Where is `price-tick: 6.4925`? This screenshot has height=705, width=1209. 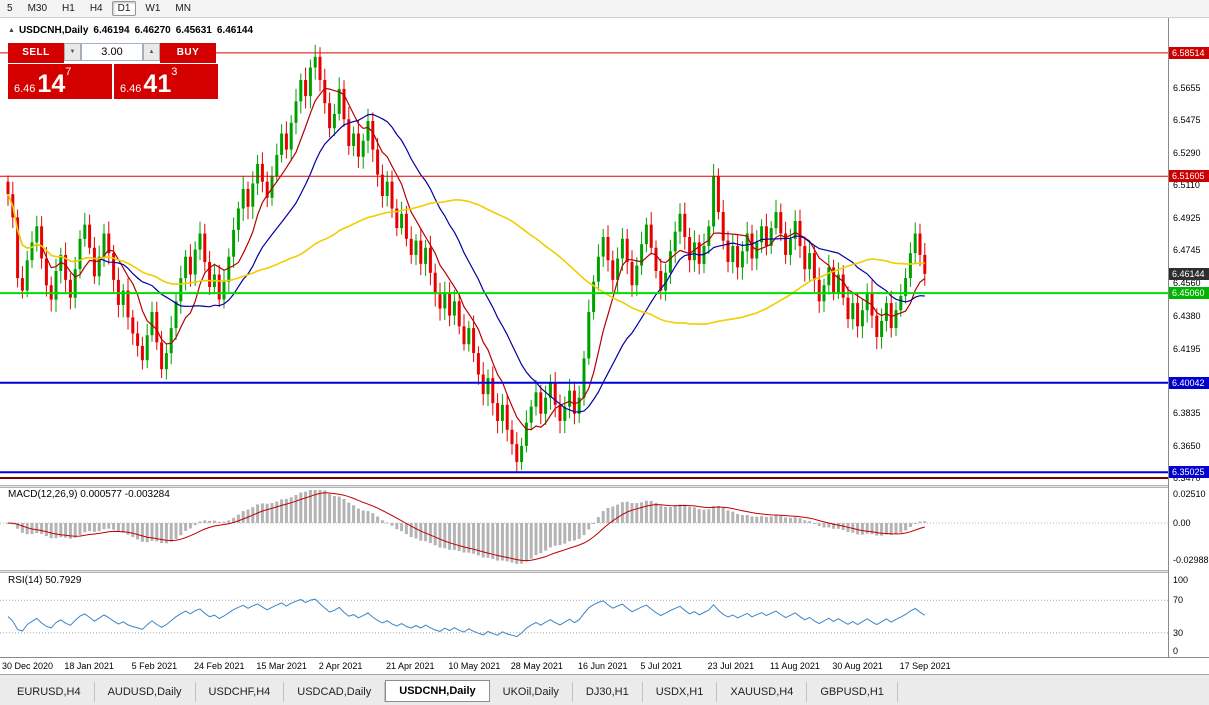
price-tick: 6.4925 is located at coordinates (1187, 218).